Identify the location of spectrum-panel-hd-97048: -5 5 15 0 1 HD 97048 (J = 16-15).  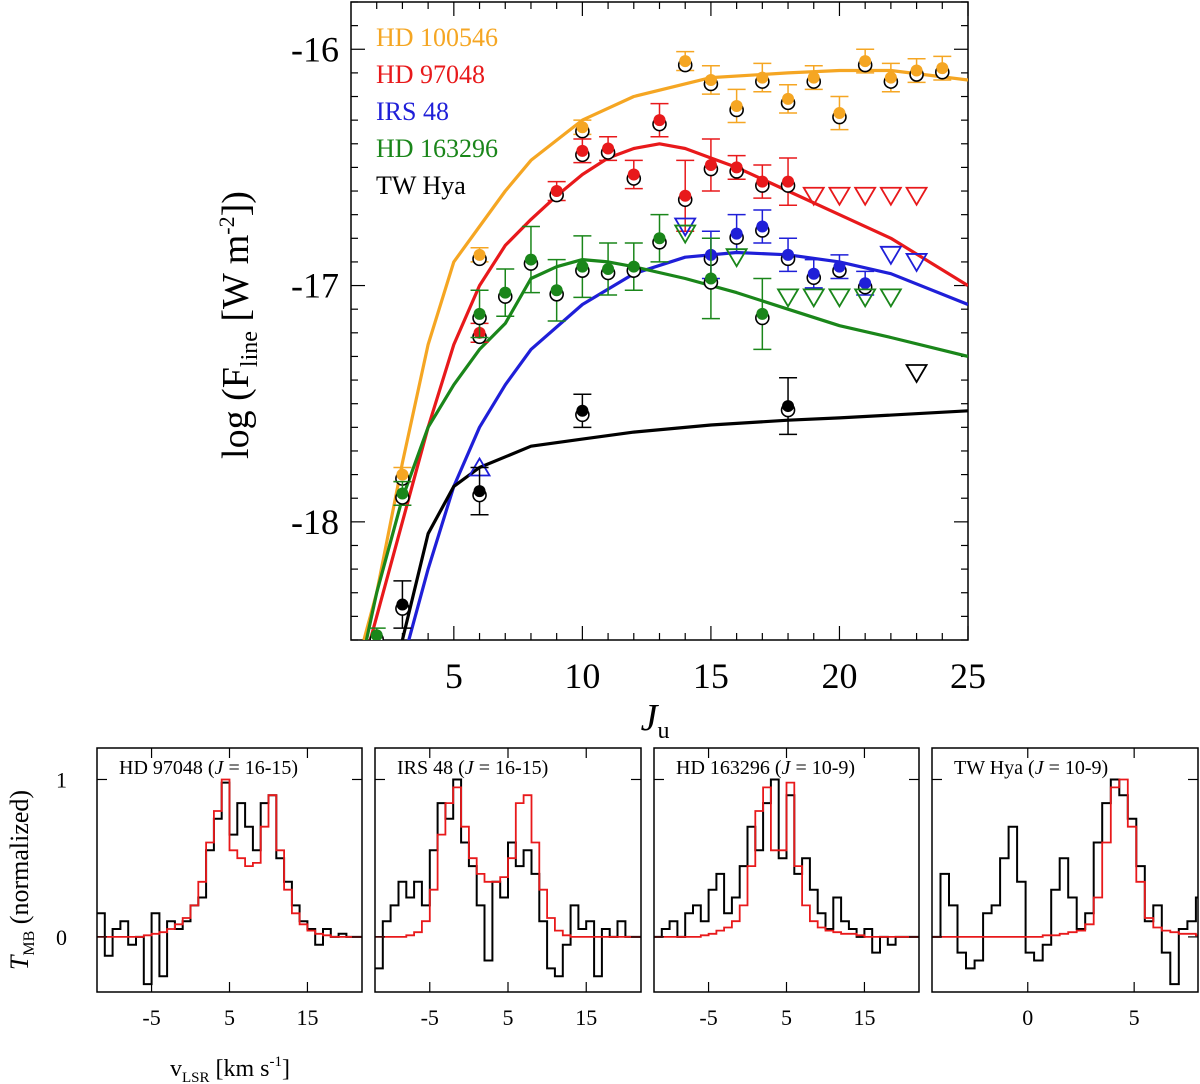
(209, 888).